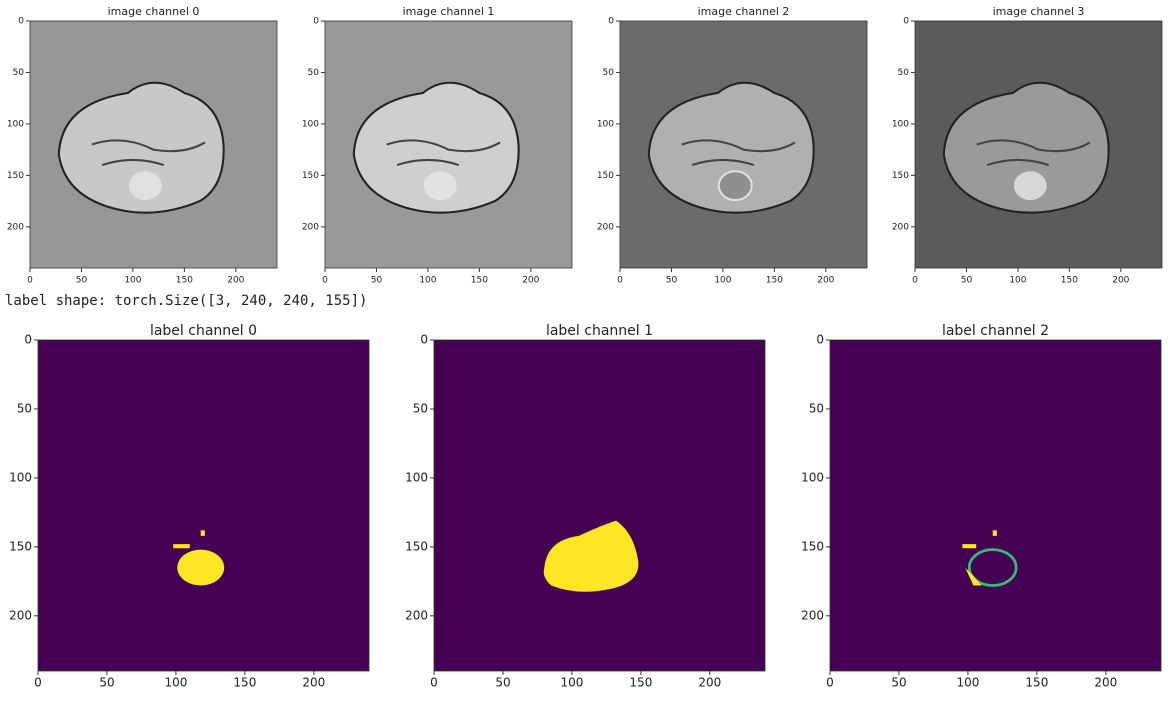 The image size is (1168, 704). Describe the element at coordinates (995, 331) in the screenshot. I see `panel-title: label channel 2` at that location.